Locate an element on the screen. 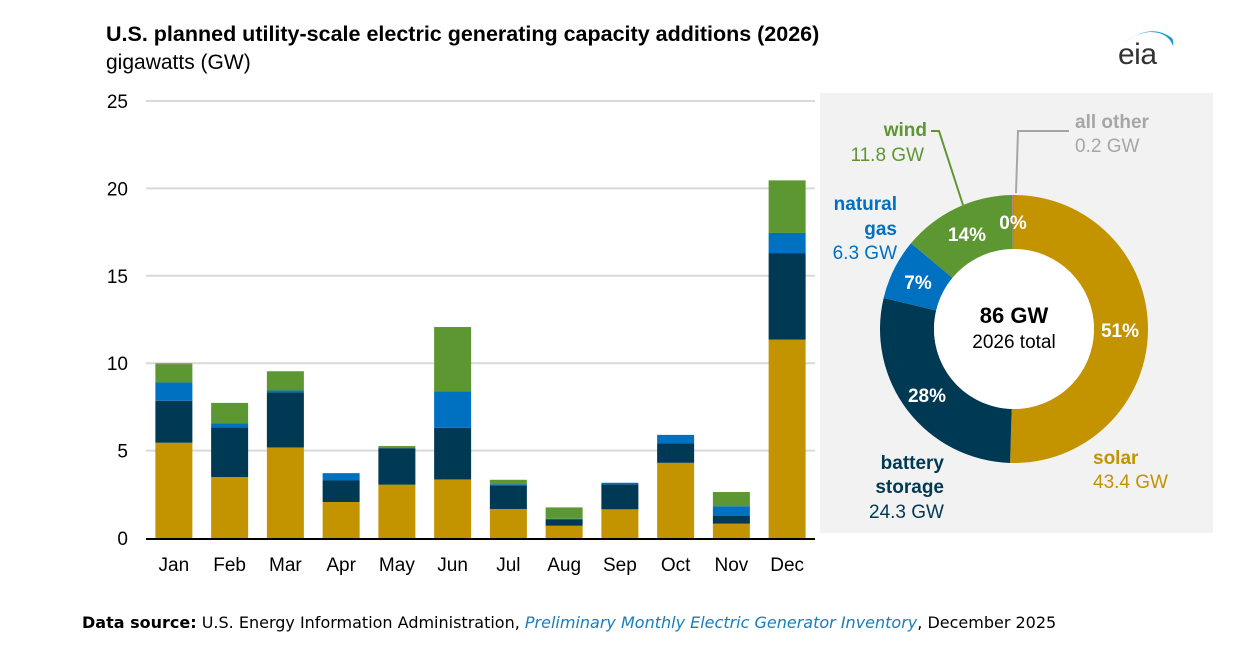 This screenshot has width=1249, height=652. legend-solar-label: solar is located at coordinates (1116, 458).